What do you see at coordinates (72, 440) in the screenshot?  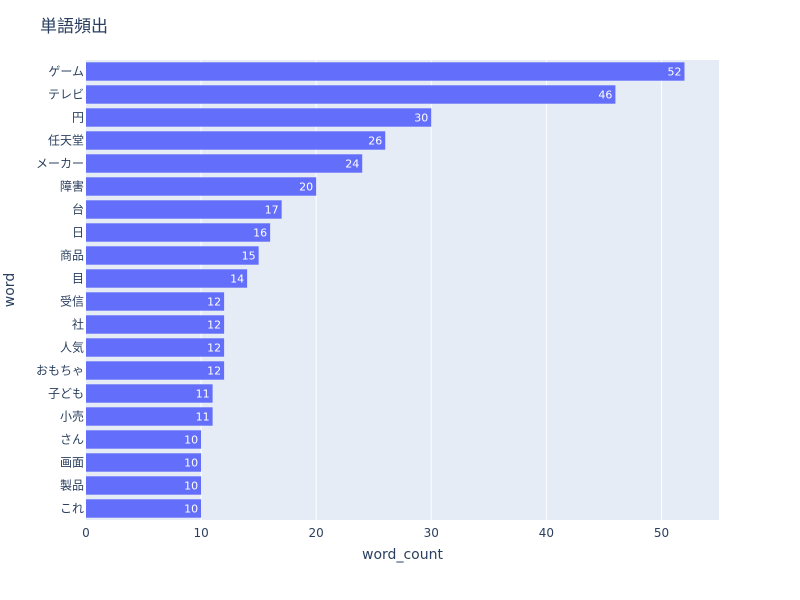 I see `y-tick-label: さん` at bounding box center [72, 440].